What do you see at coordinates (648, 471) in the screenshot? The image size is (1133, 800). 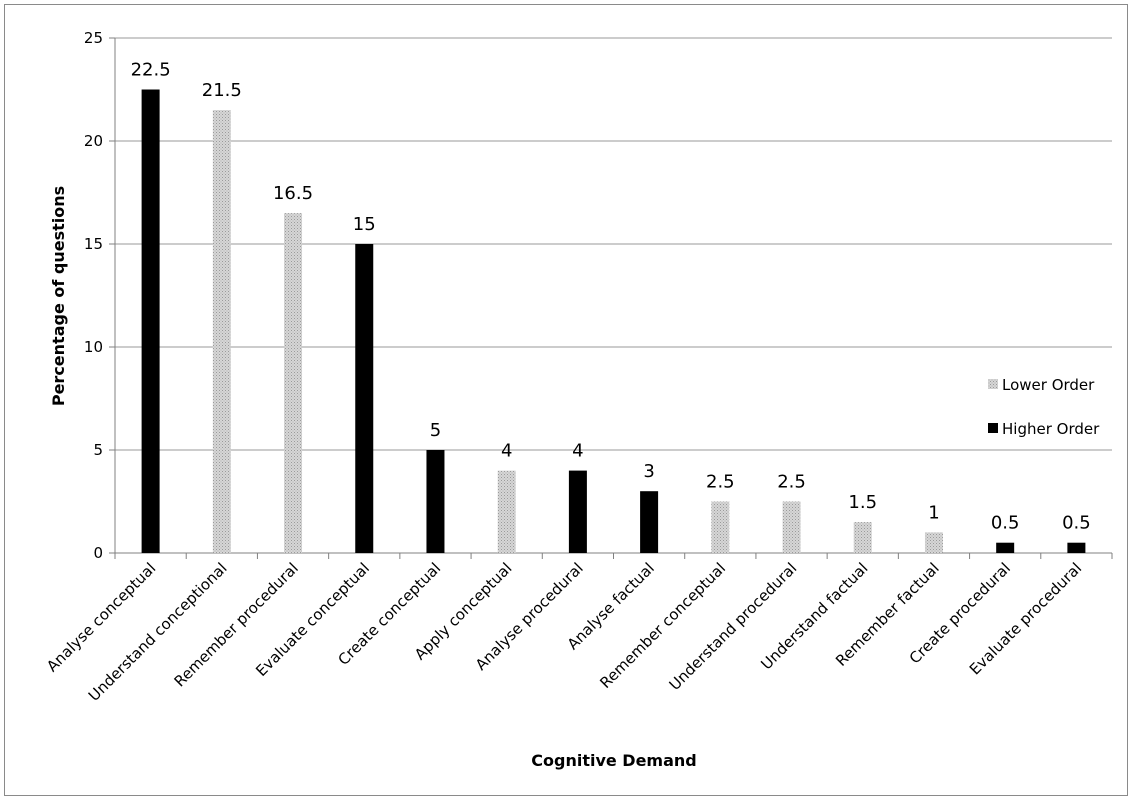 I see `data-label: 3` at bounding box center [648, 471].